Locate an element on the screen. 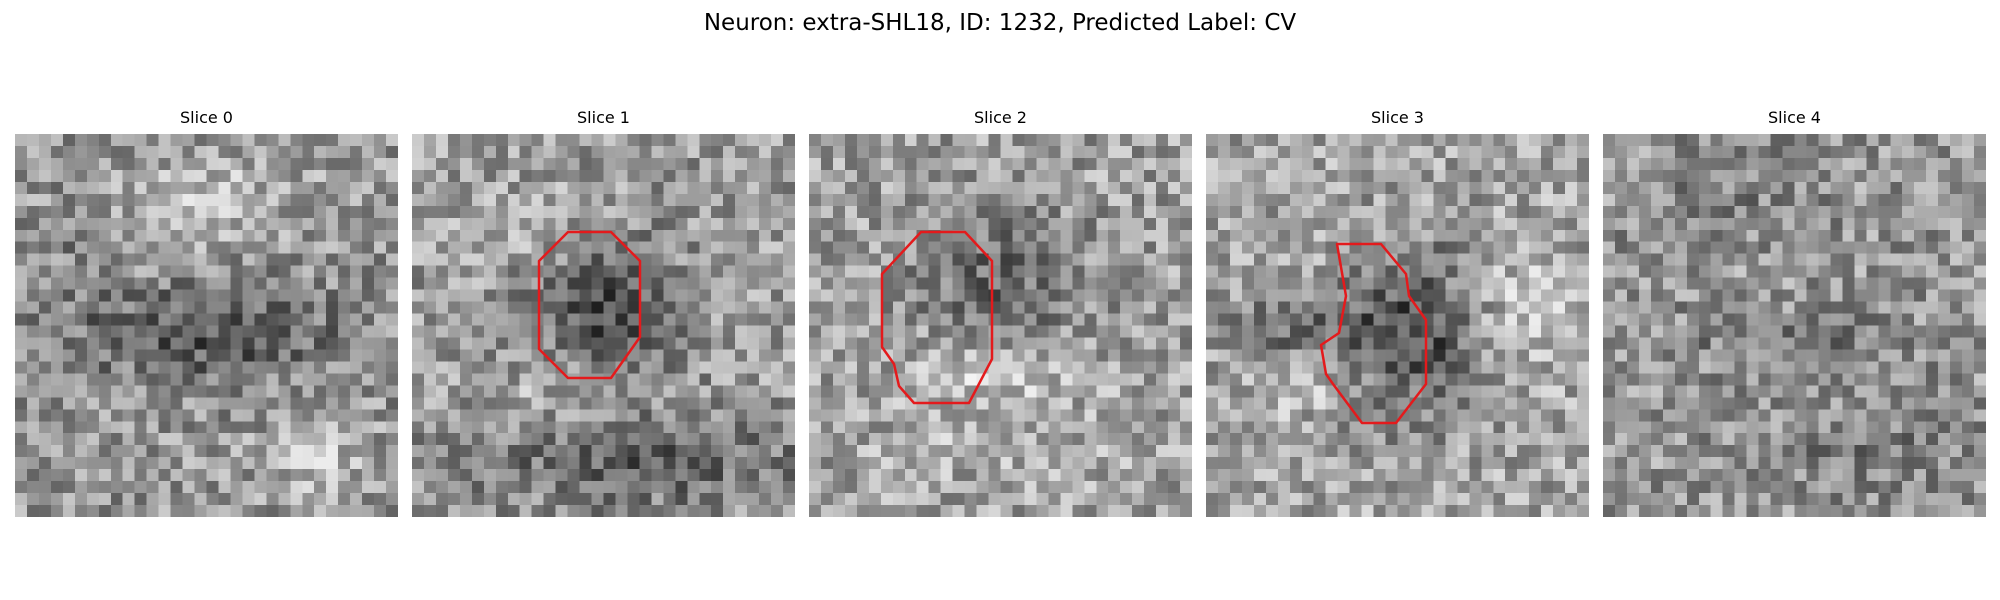  slice-title-1: Slice 1 is located at coordinates (603, 118).